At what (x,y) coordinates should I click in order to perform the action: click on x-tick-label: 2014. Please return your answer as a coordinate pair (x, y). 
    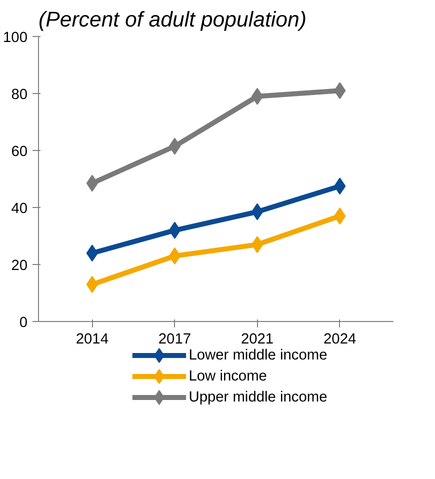
    Looking at the image, I should click on (92, 340).